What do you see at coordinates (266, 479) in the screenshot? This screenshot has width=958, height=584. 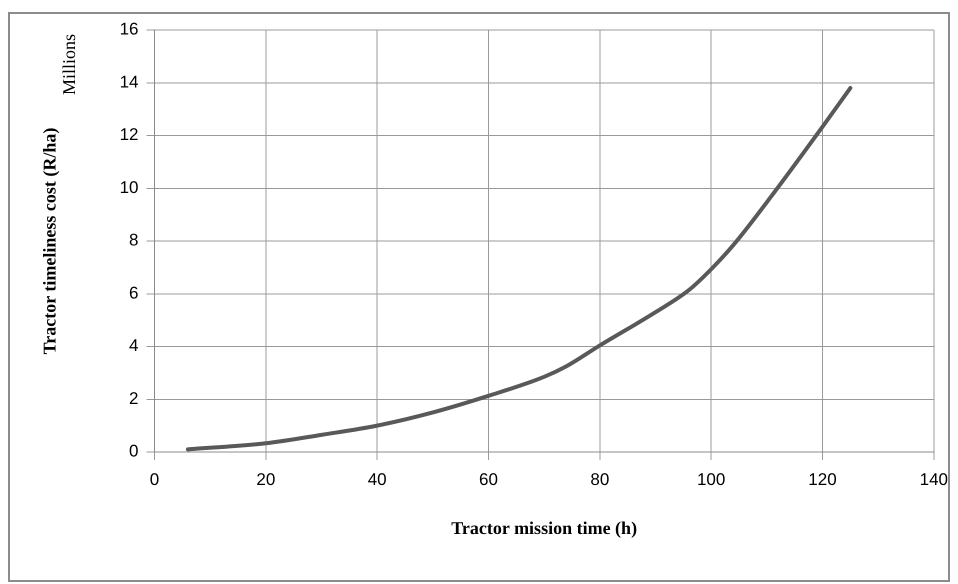 I see `x-tick-label: 20` at bounding box center [266, 479].